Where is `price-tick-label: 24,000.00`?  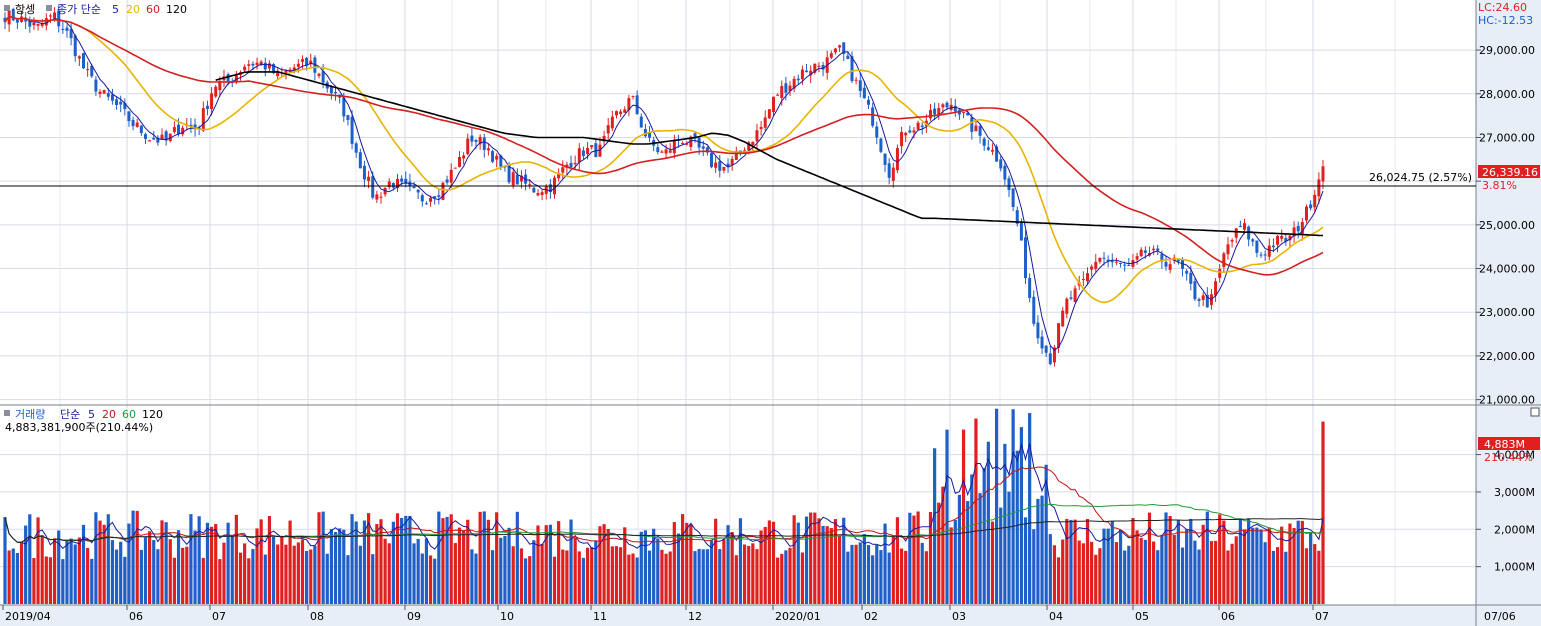 price-tick-label: 24,000.00 is located at coordinates (1507, 269).